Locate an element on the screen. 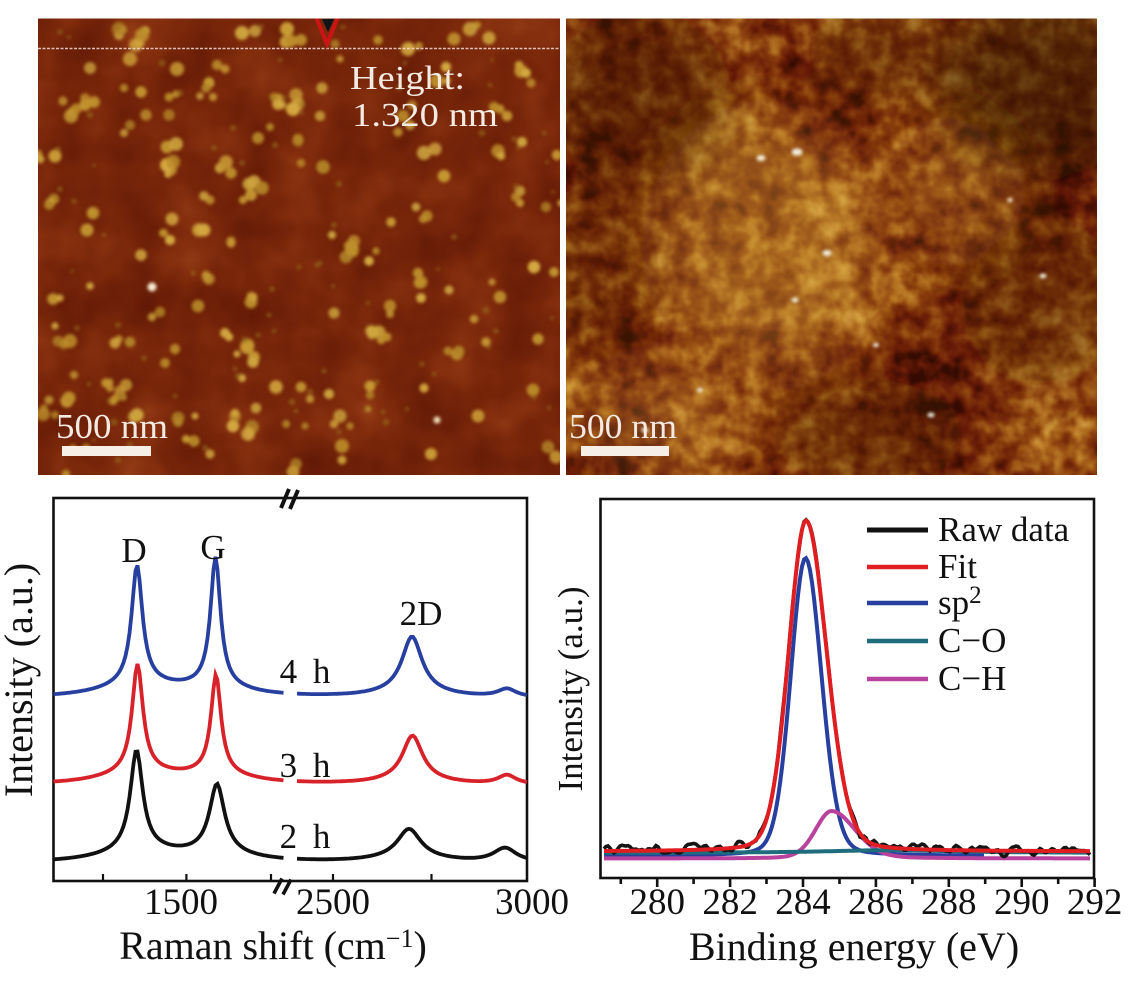  svg-text: 1500 is located at coordinates (181, 902).